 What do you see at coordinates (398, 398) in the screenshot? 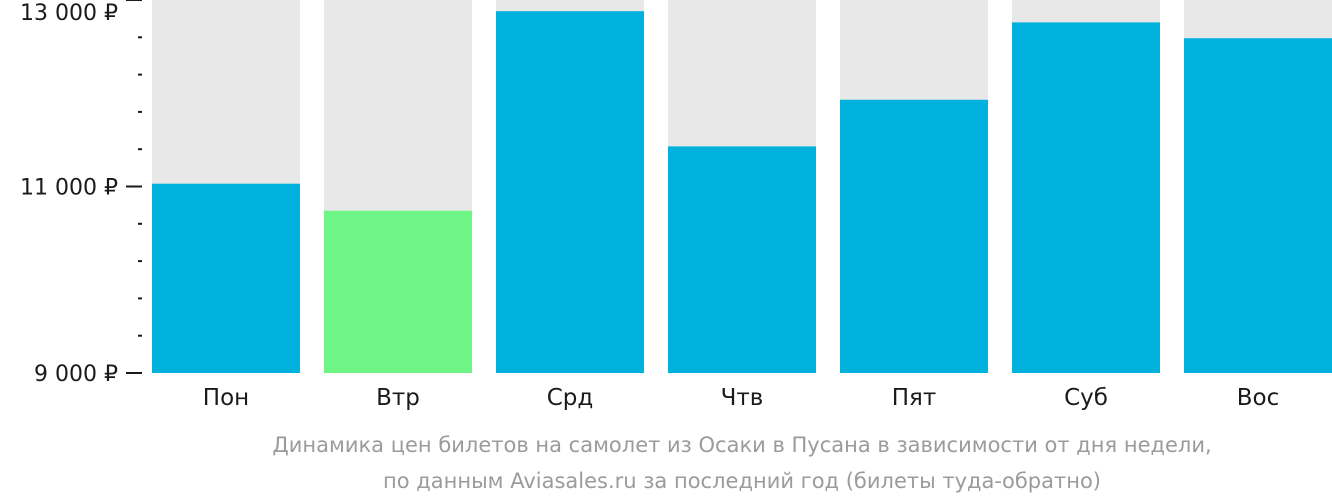
I see `x-tick-label: Втр` at bounding box center [398, 398].